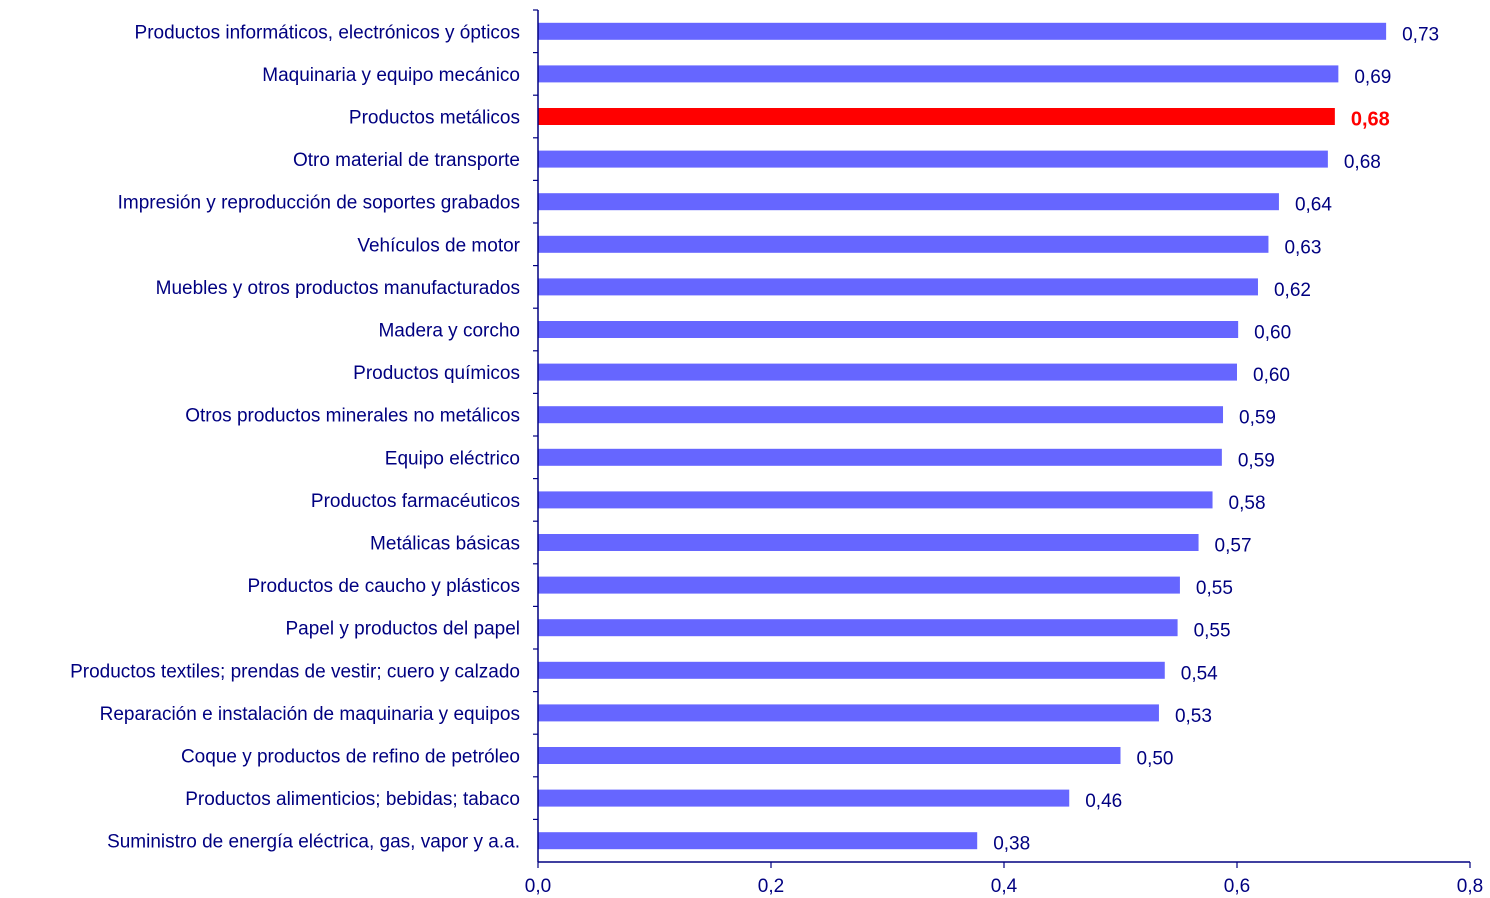 The image size is (1490, 898). What do you see at coordinates (1011, 844) in the screenshot?
I see `value-label: 0,38` at bounding box center [1011, 844].